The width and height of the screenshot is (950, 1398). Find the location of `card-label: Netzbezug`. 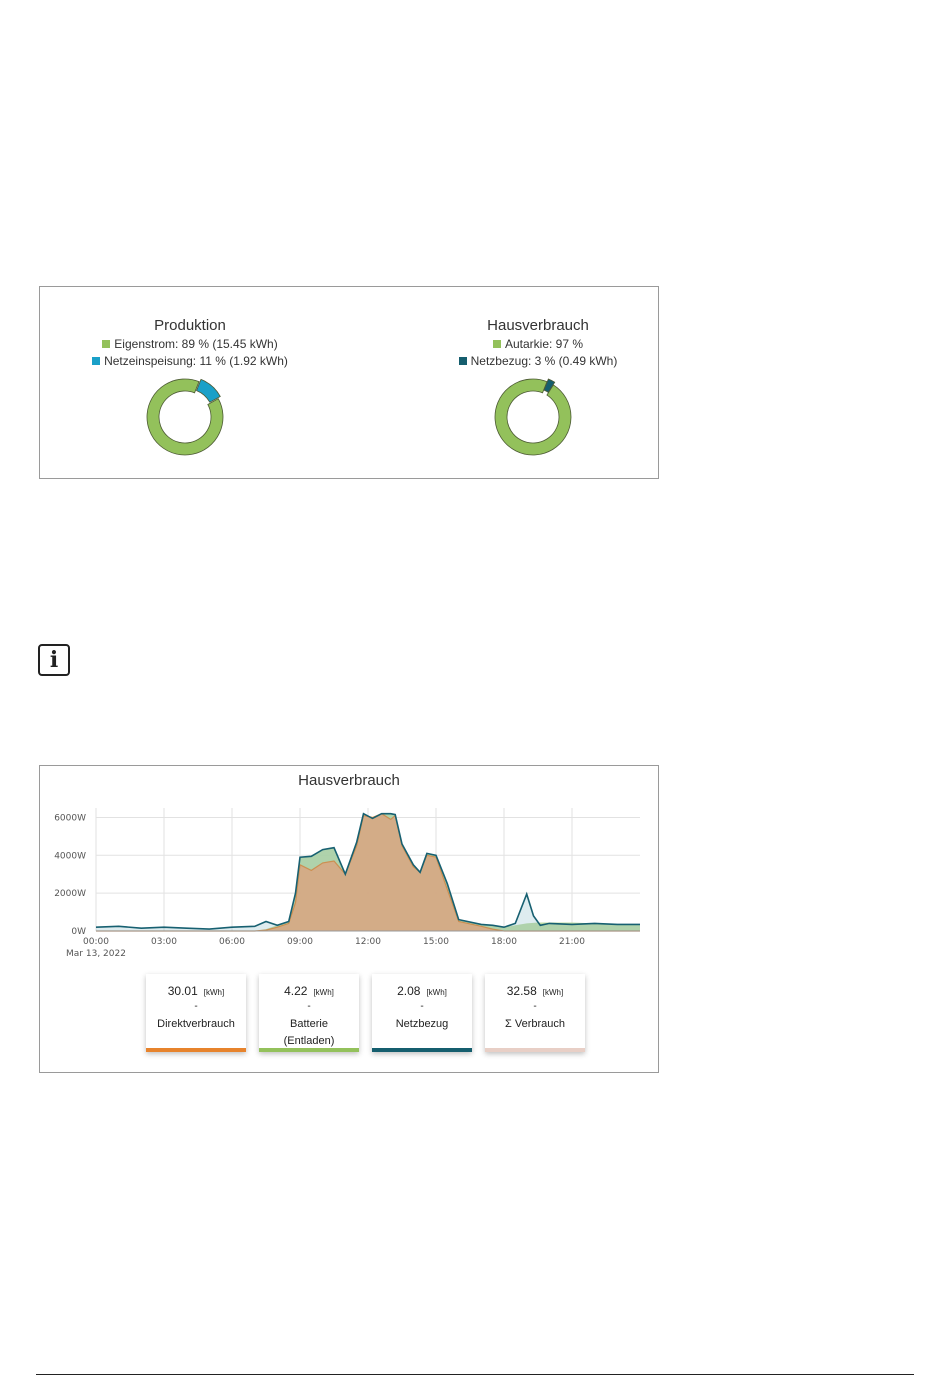

card-label: Netzbezug is located at coordinates (422, 1024).